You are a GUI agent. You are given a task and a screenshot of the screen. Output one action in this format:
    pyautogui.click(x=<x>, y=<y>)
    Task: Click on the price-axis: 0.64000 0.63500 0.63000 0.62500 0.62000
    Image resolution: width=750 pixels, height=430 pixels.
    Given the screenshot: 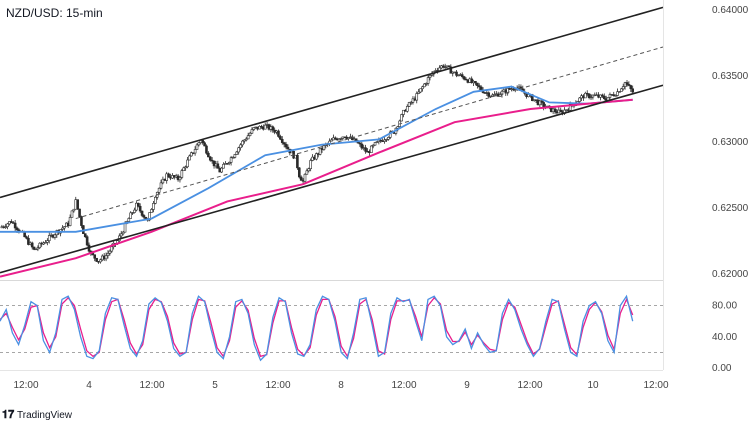 What is the action you would take?
    pyautogui.click(x=730, y=142)
    